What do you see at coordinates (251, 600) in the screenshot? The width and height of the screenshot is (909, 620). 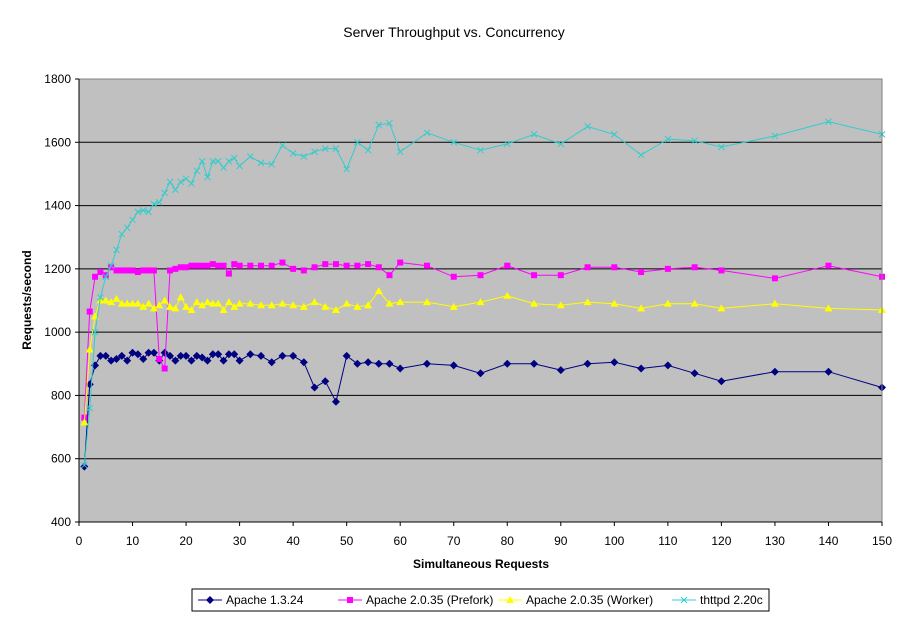 I see `legend-entry: Apache 1.3.24` at bounding box center [251, 600].